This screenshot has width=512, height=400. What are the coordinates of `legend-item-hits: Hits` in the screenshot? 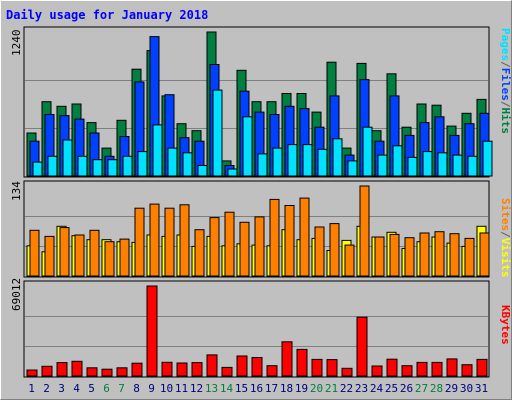 It's located at (505, 121).